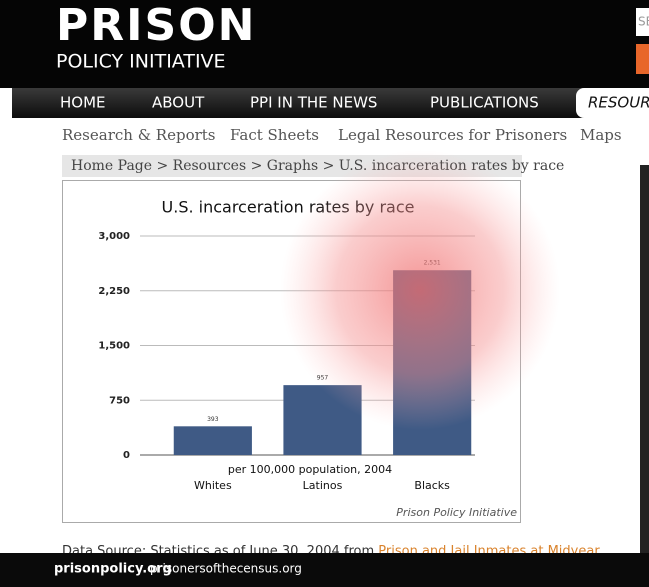 The width and height of the screenshot is (649, 587). Describe the element at coordinates (310, 469) in the screenshot. I see `x-axis-label: per 100,000 population, 2004` at that location.